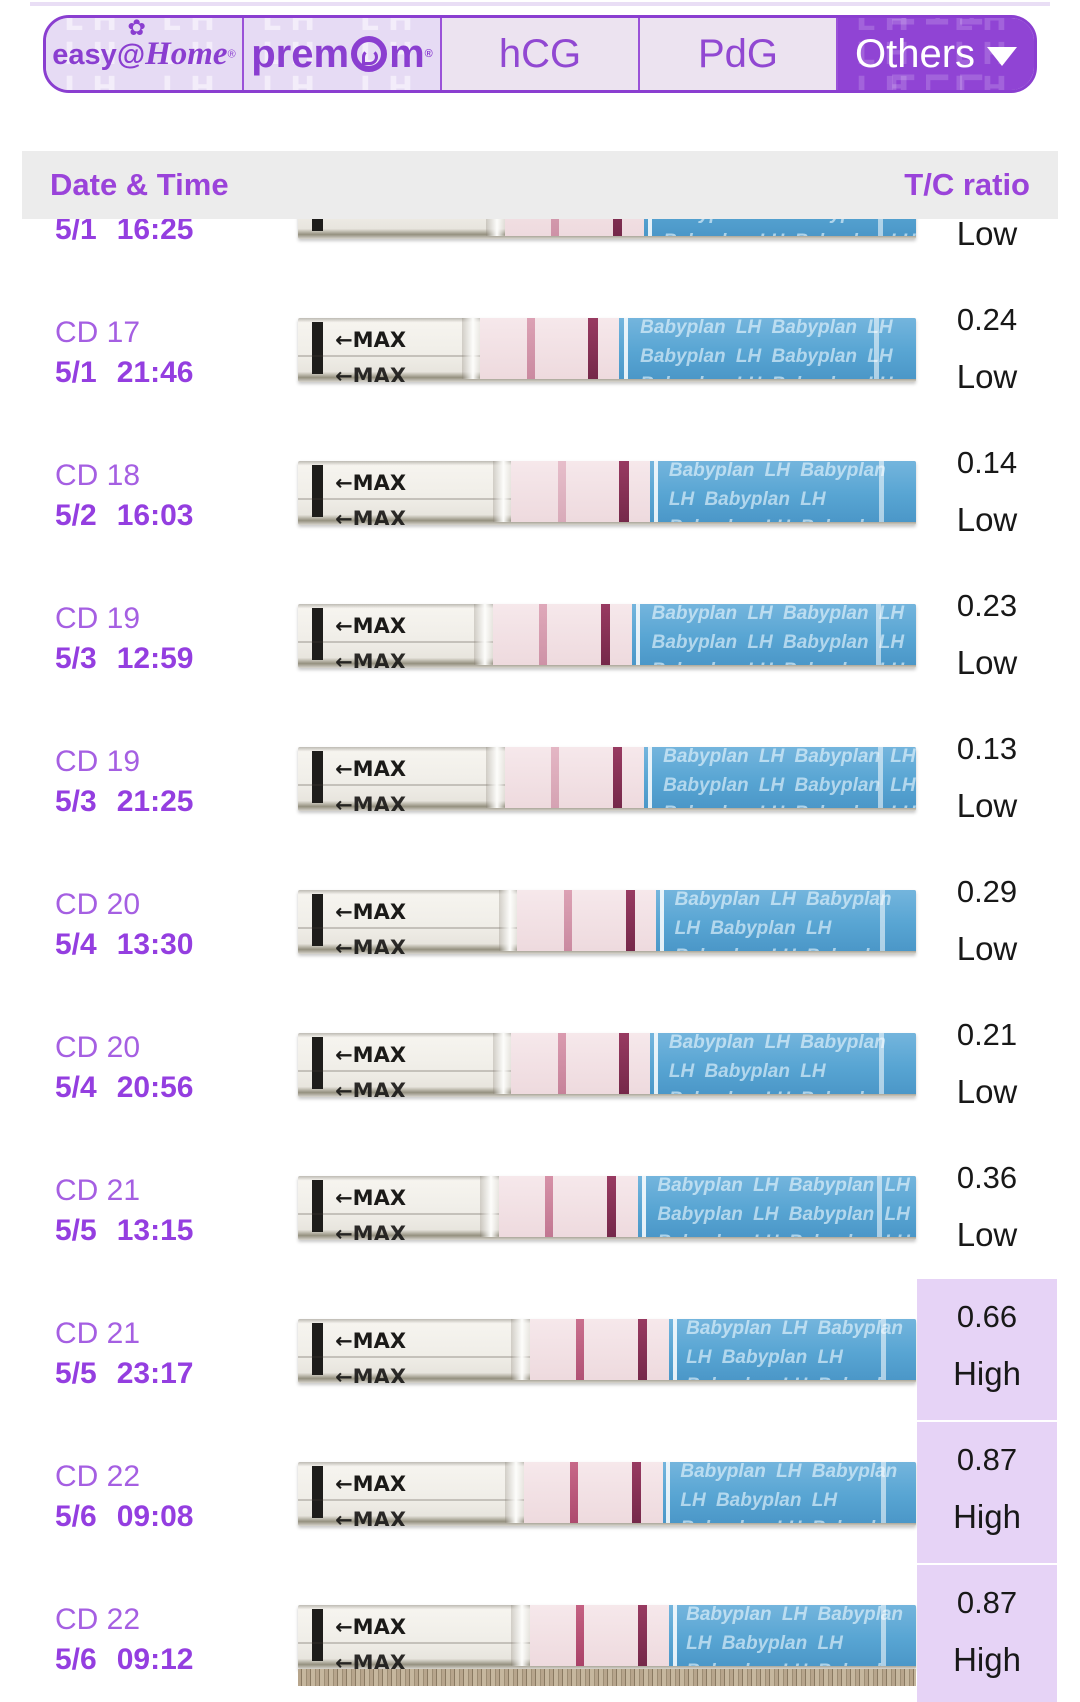  I want to click on tab-others-label: Others, so click(915, 53).